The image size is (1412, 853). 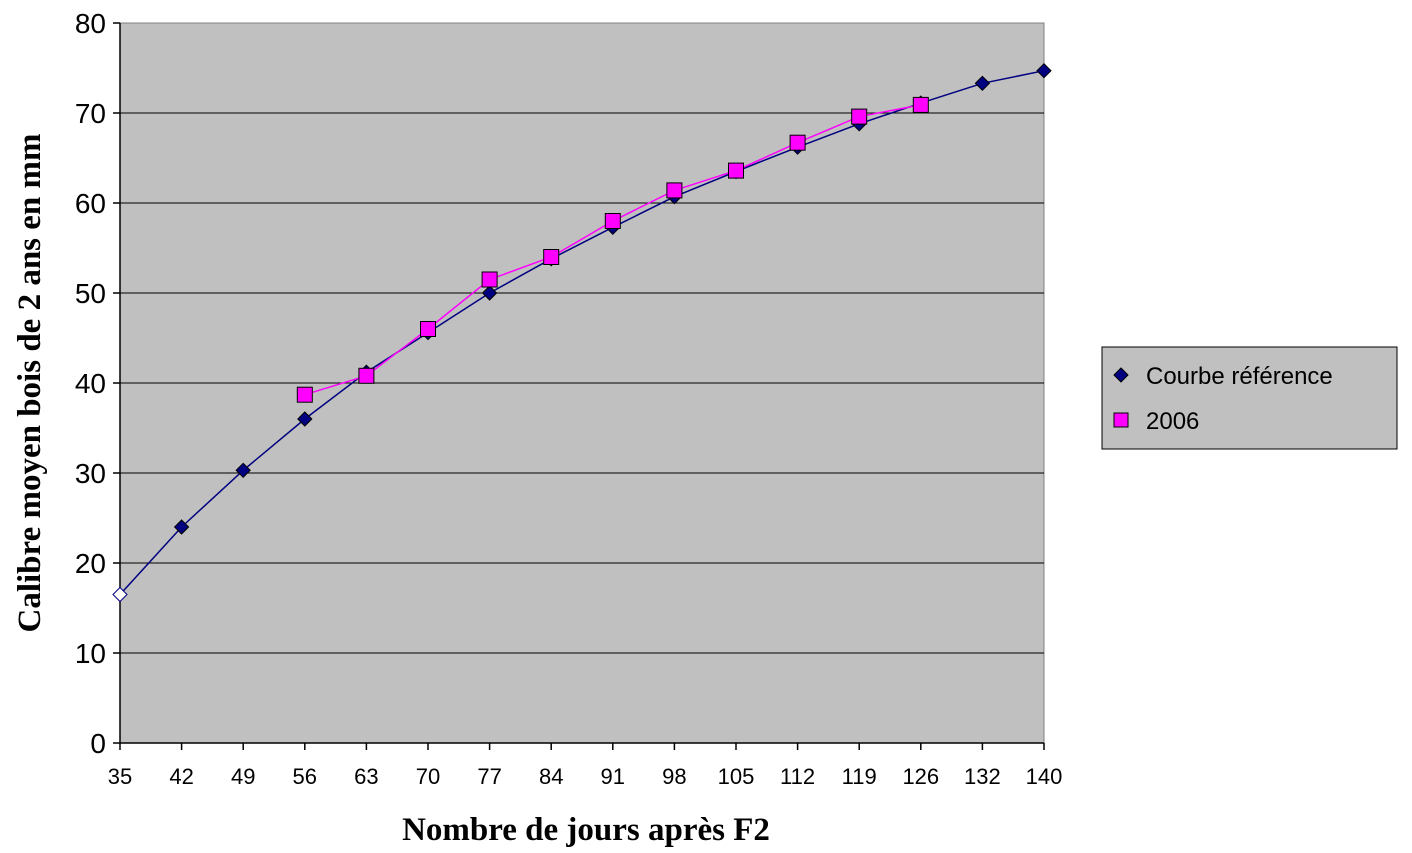 What do you see at coordinates (90, 113) in the screenshot?
I see `y-tick-label: 70` at bounding box center [90, 113].